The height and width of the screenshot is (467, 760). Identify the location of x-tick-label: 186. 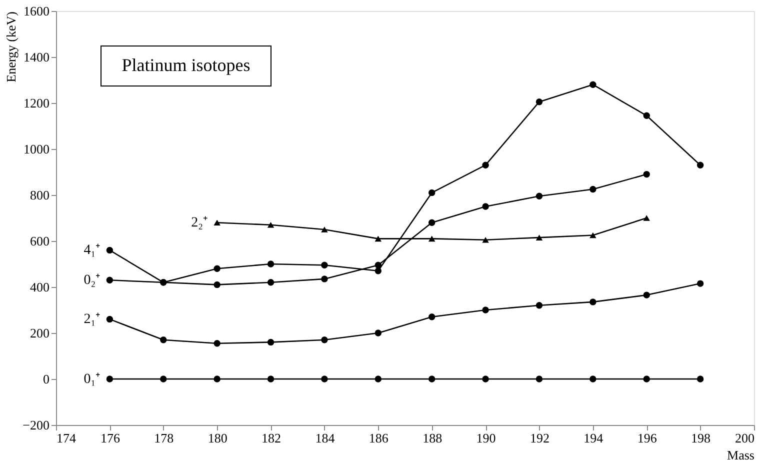
(378, 438).